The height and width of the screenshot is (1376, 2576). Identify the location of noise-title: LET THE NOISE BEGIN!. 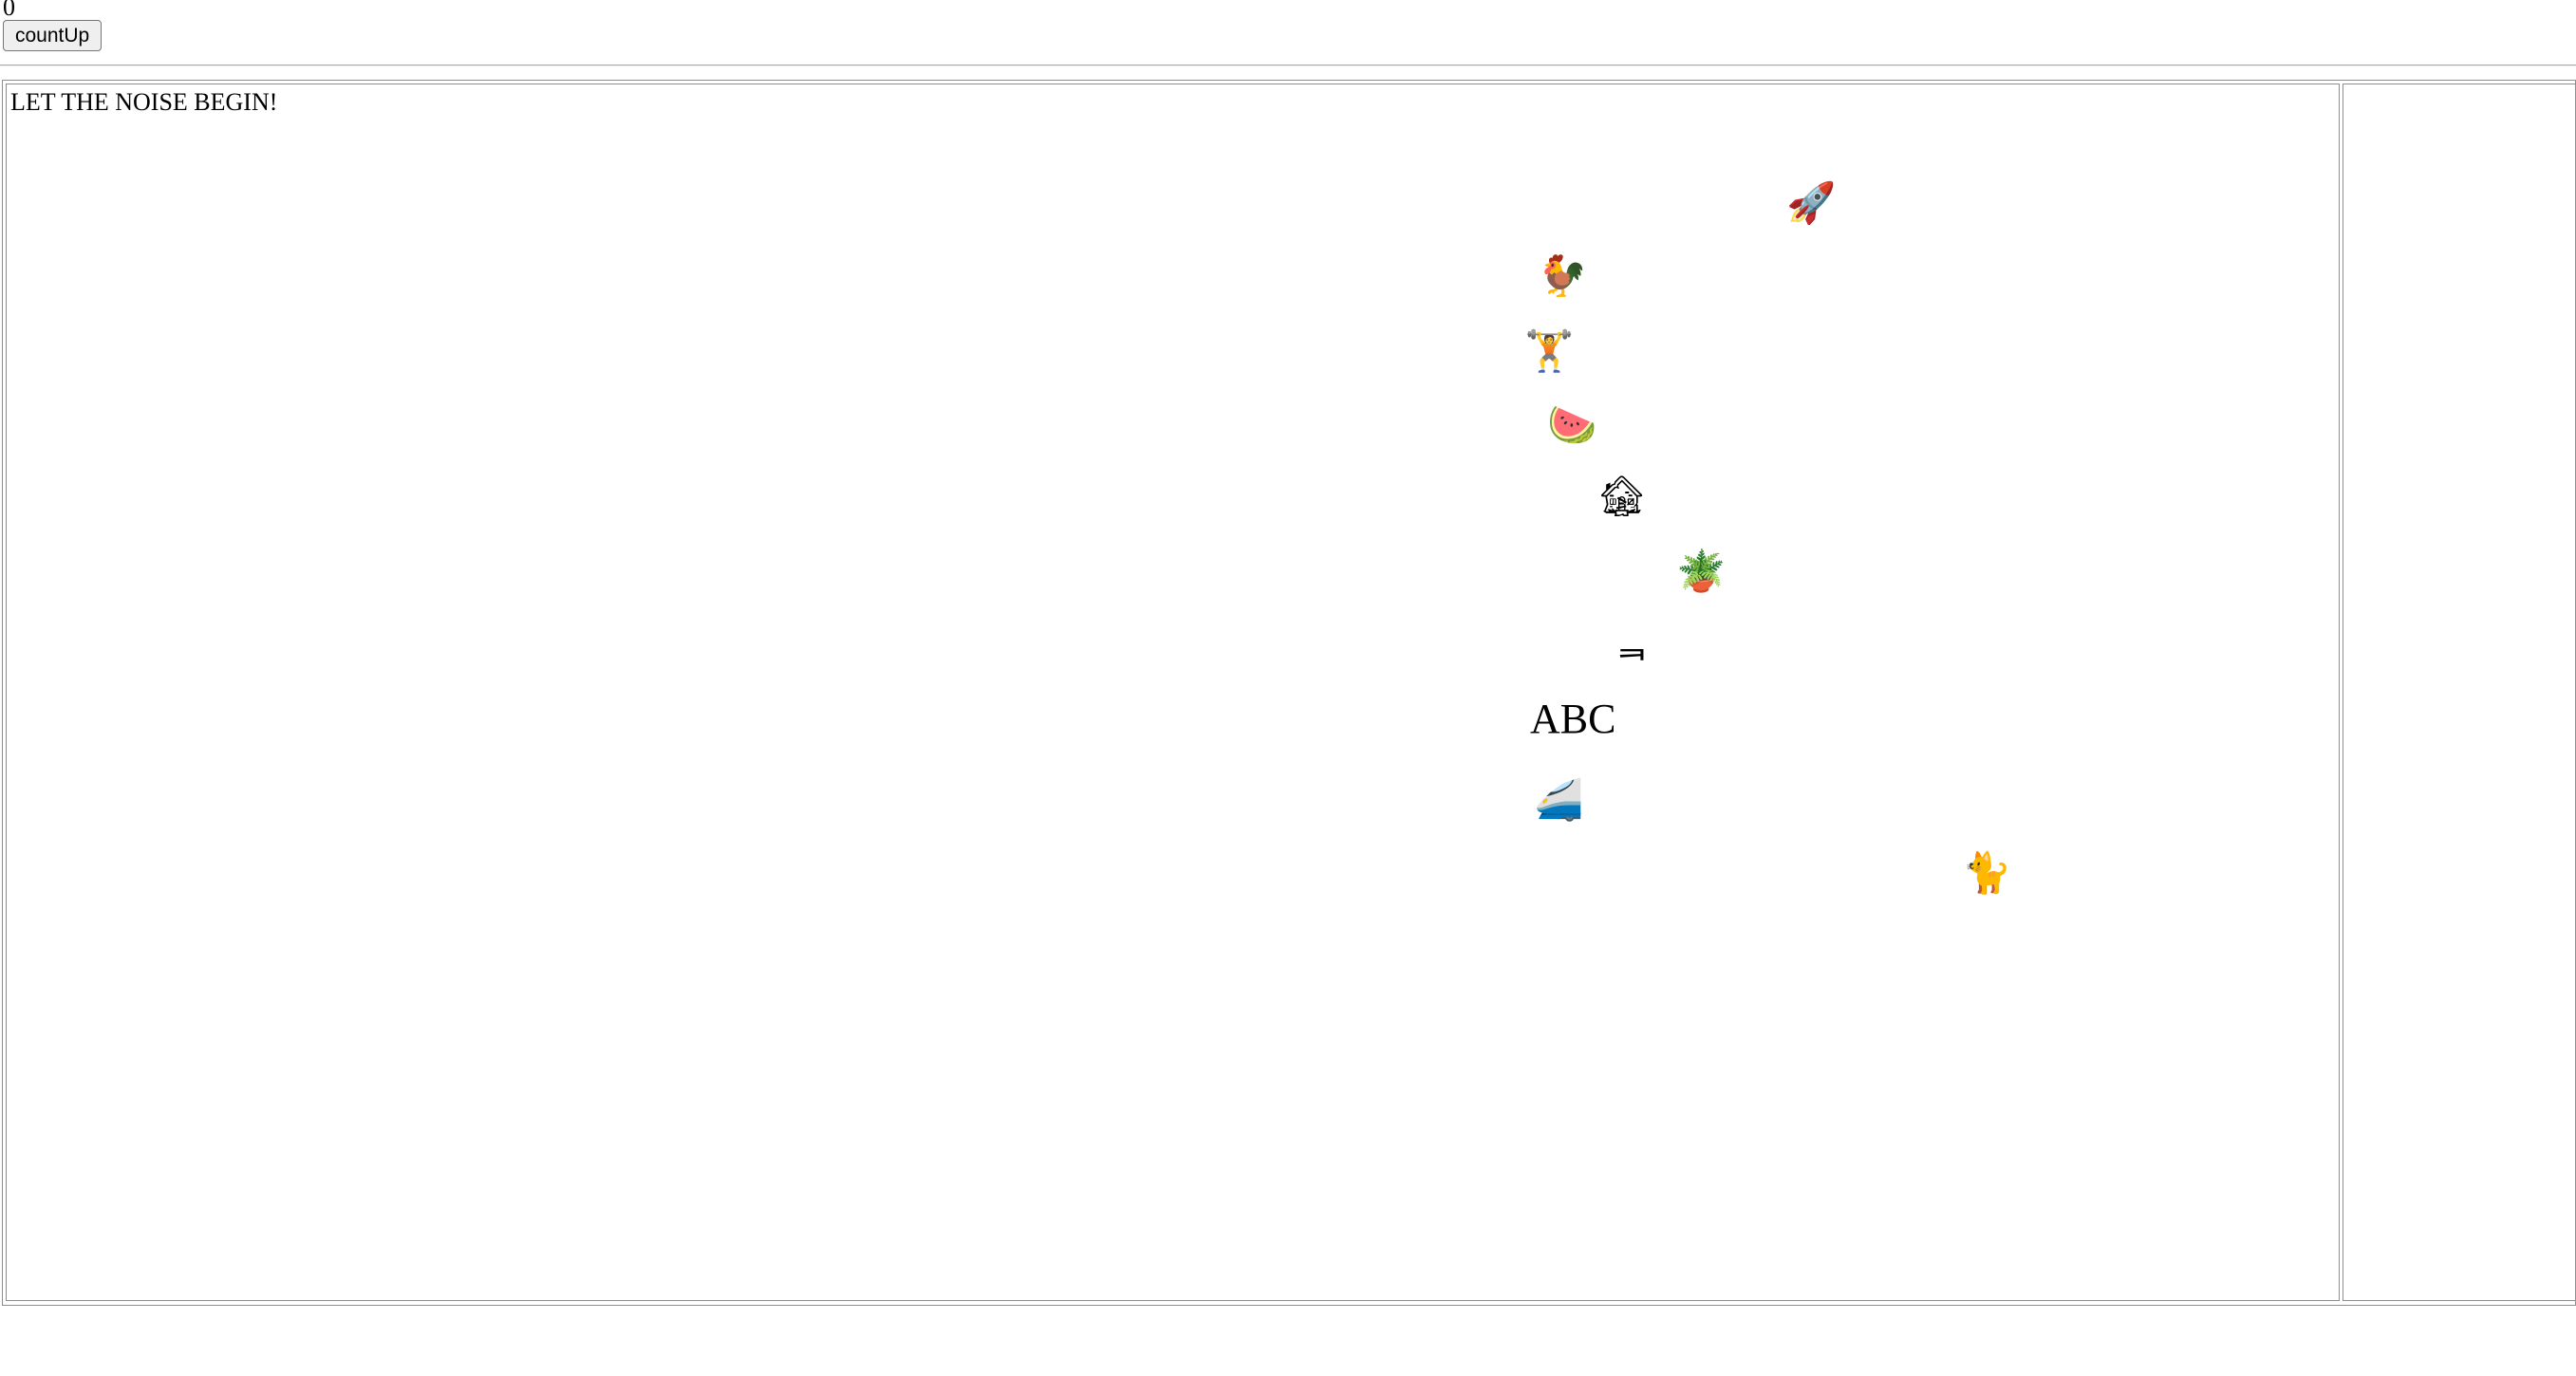
(144, 102).